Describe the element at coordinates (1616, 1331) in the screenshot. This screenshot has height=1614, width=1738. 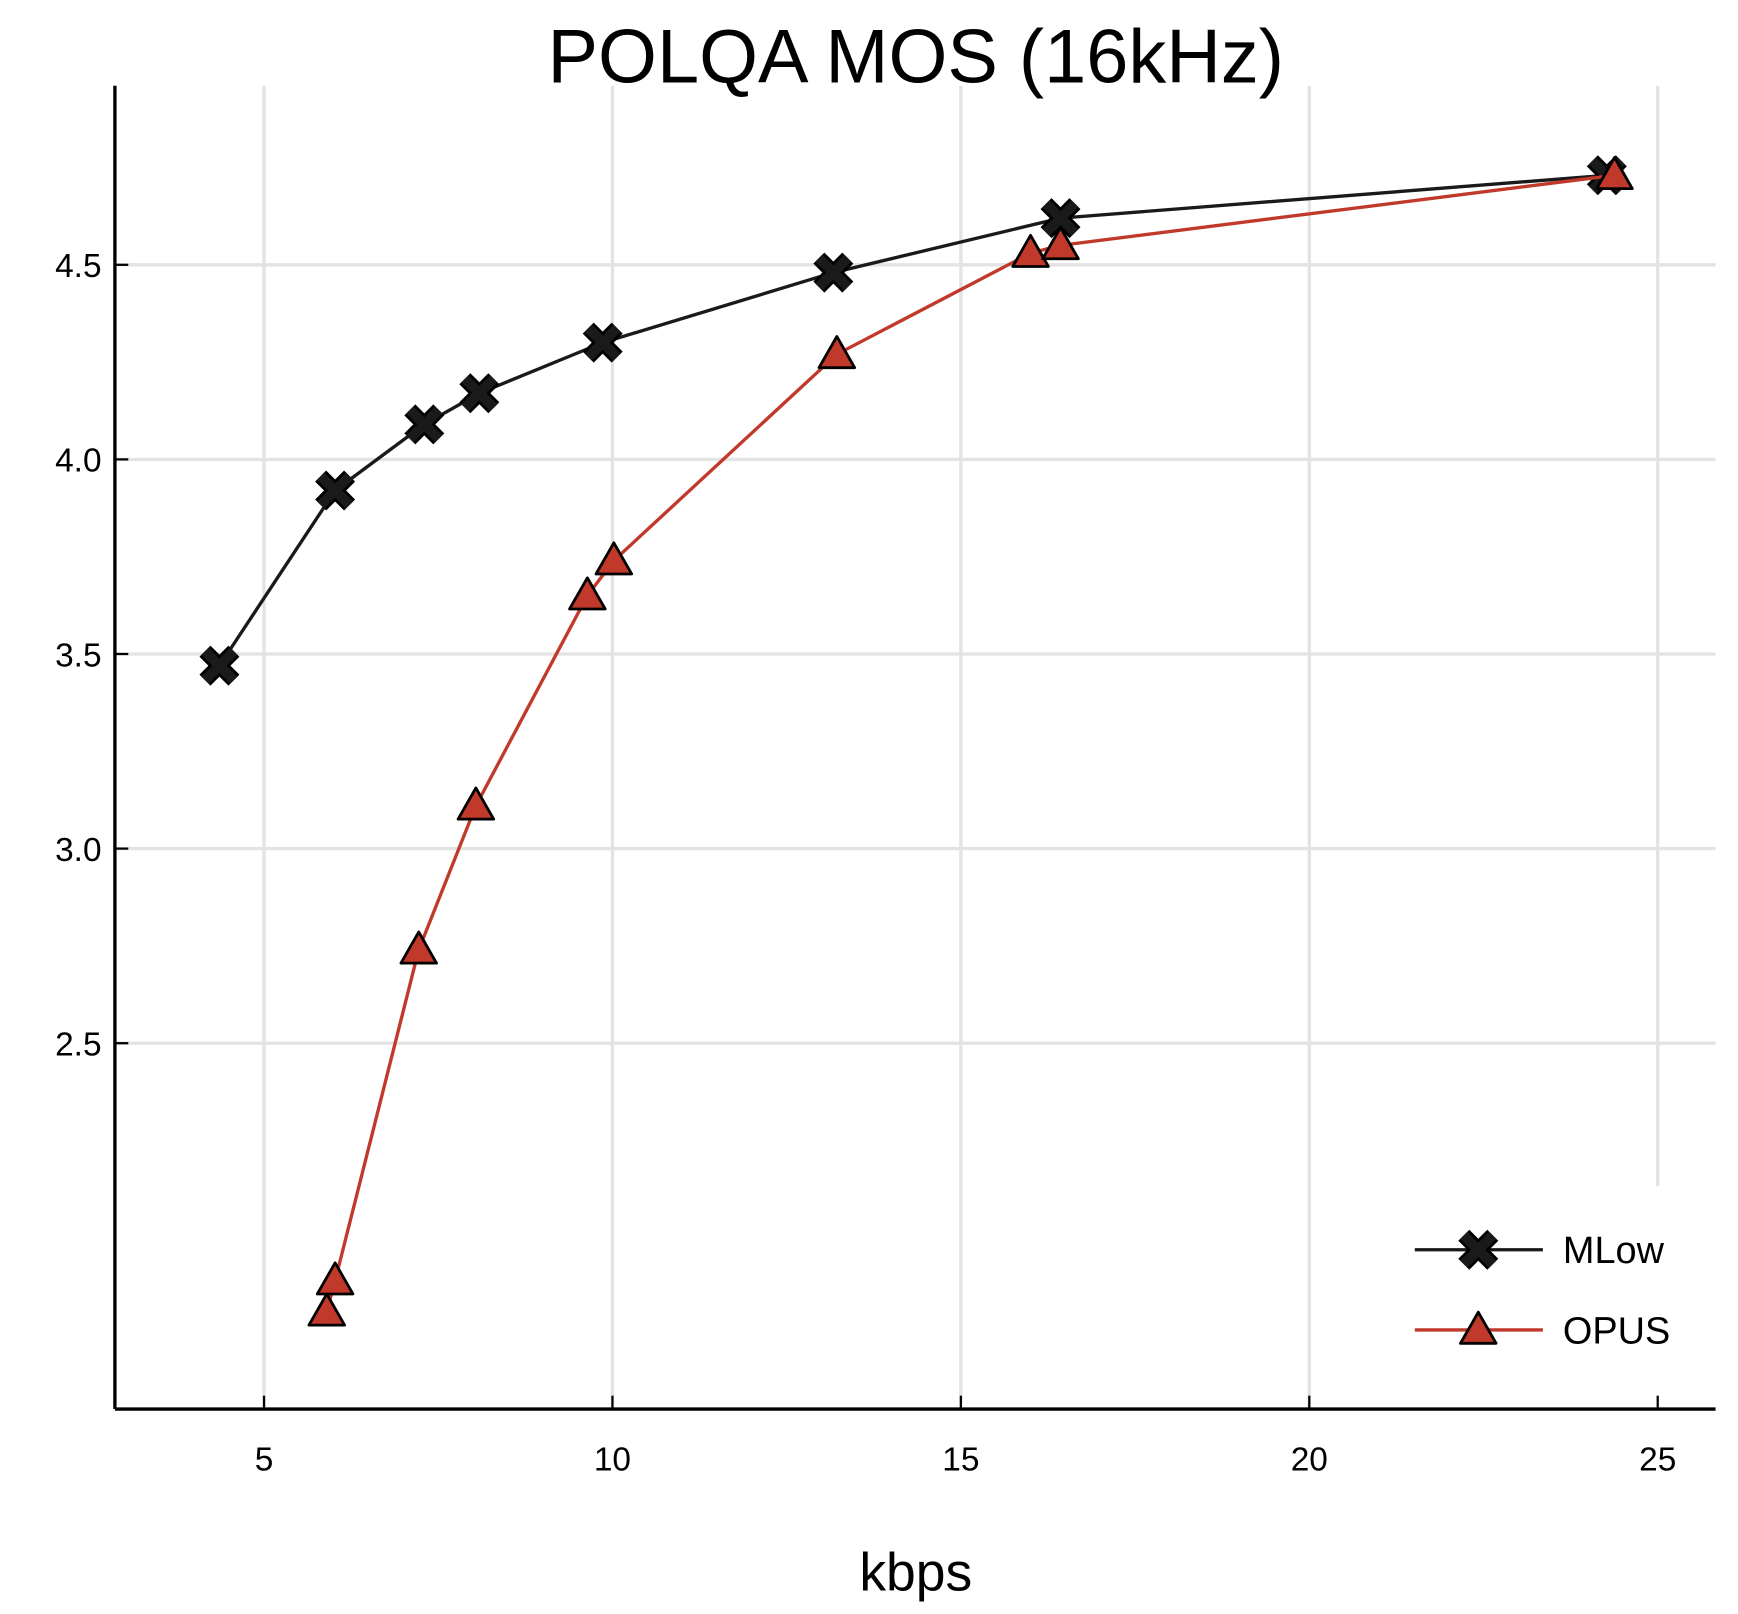
I see `legend-label: OPUS` at that location.